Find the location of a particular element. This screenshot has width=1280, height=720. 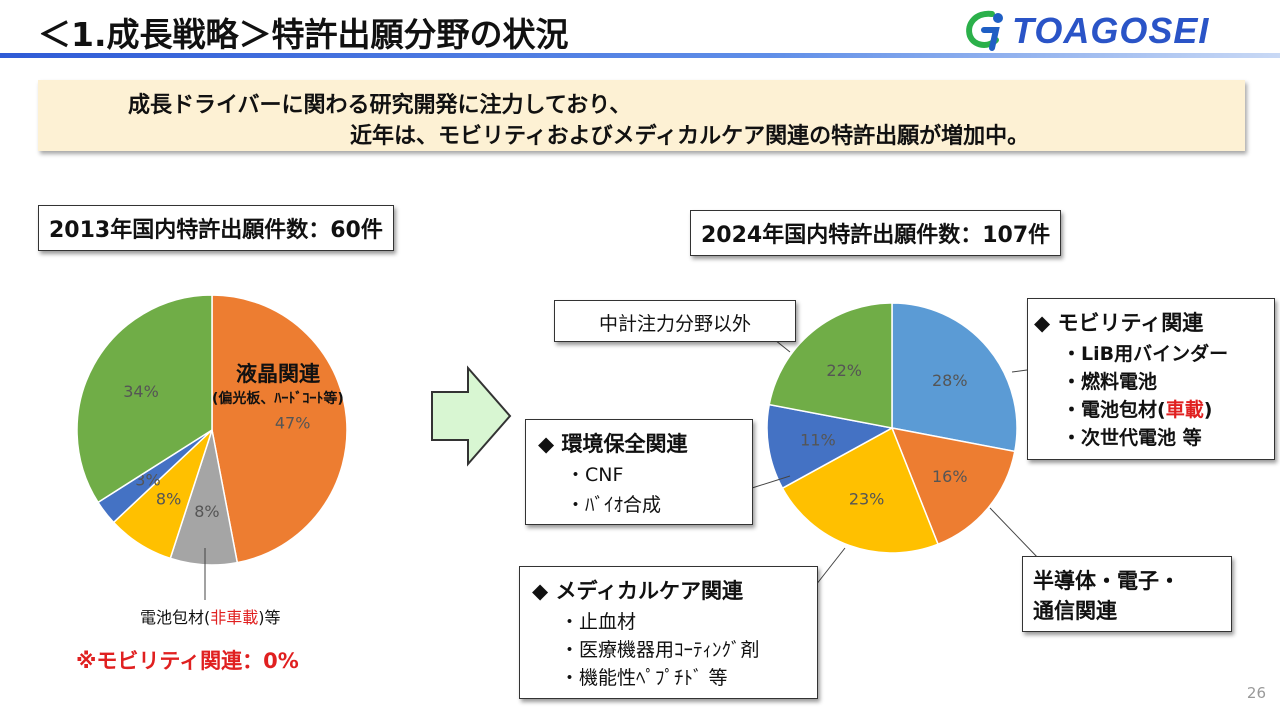

page-number: 26 is located at coordinates (1256, 693).